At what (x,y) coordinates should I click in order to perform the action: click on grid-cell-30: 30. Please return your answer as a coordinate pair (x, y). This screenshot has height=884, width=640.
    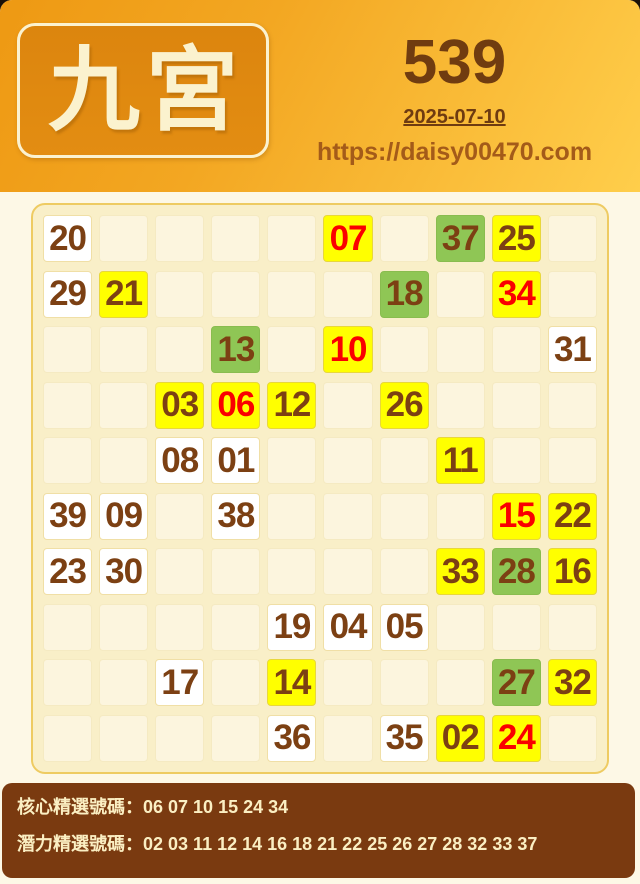
    Looking at the image, I should click on (124, 571).